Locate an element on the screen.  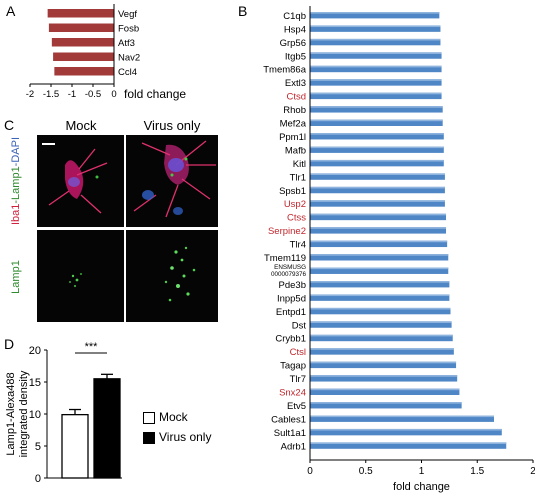
bar-highlight-tlr4 is located at coordinates (379, 241).